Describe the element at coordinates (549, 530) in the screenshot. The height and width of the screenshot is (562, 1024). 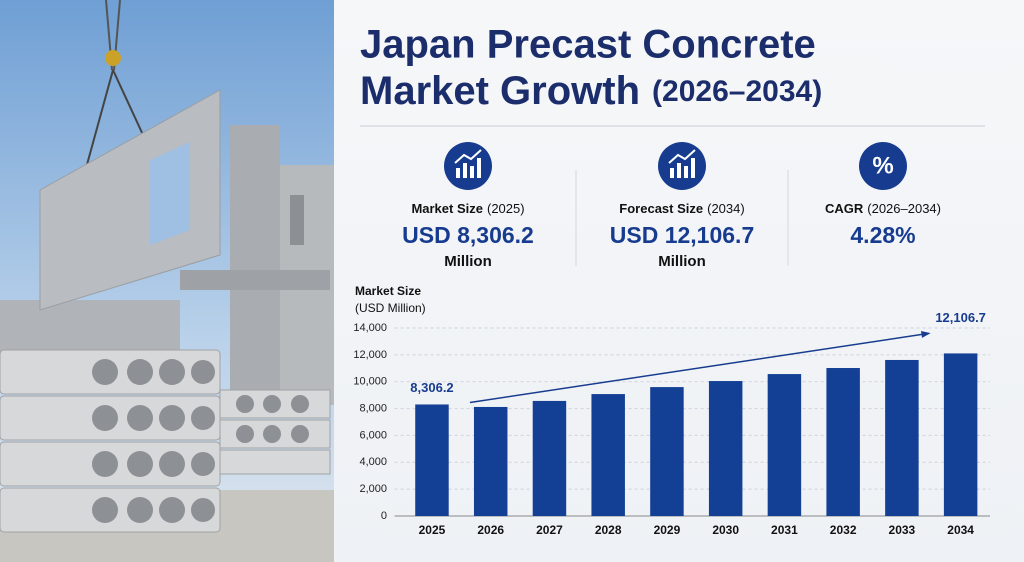
I see `x-tick-label: 2027` at that location.